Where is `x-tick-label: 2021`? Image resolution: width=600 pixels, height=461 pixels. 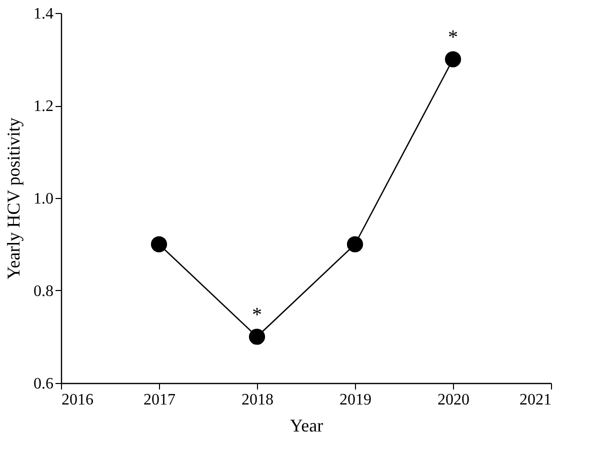 x-tick-label: 2021 is located at coordinates (536, 400).